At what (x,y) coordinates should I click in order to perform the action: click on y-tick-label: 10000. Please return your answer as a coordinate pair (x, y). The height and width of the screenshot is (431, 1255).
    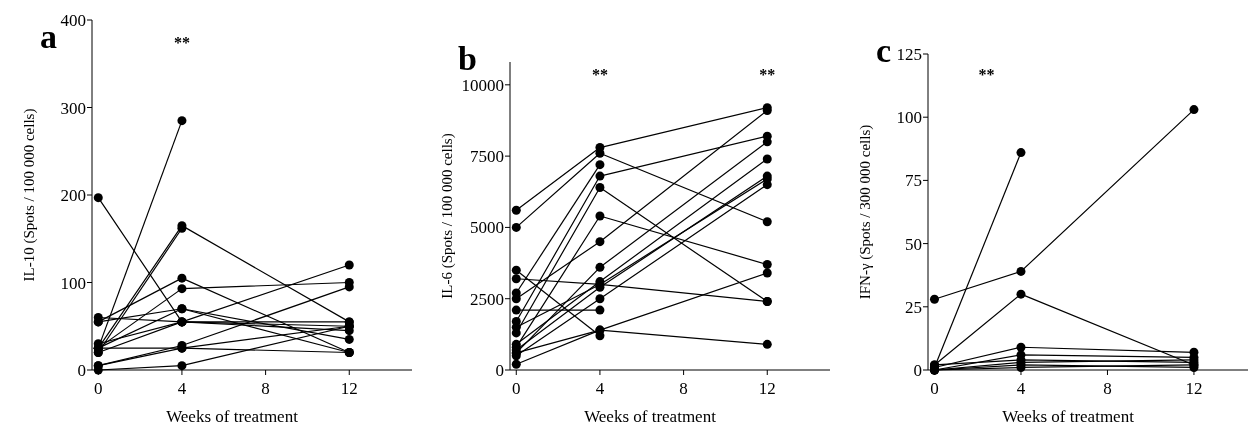
    Looking at the image, I should click on (482, 85).